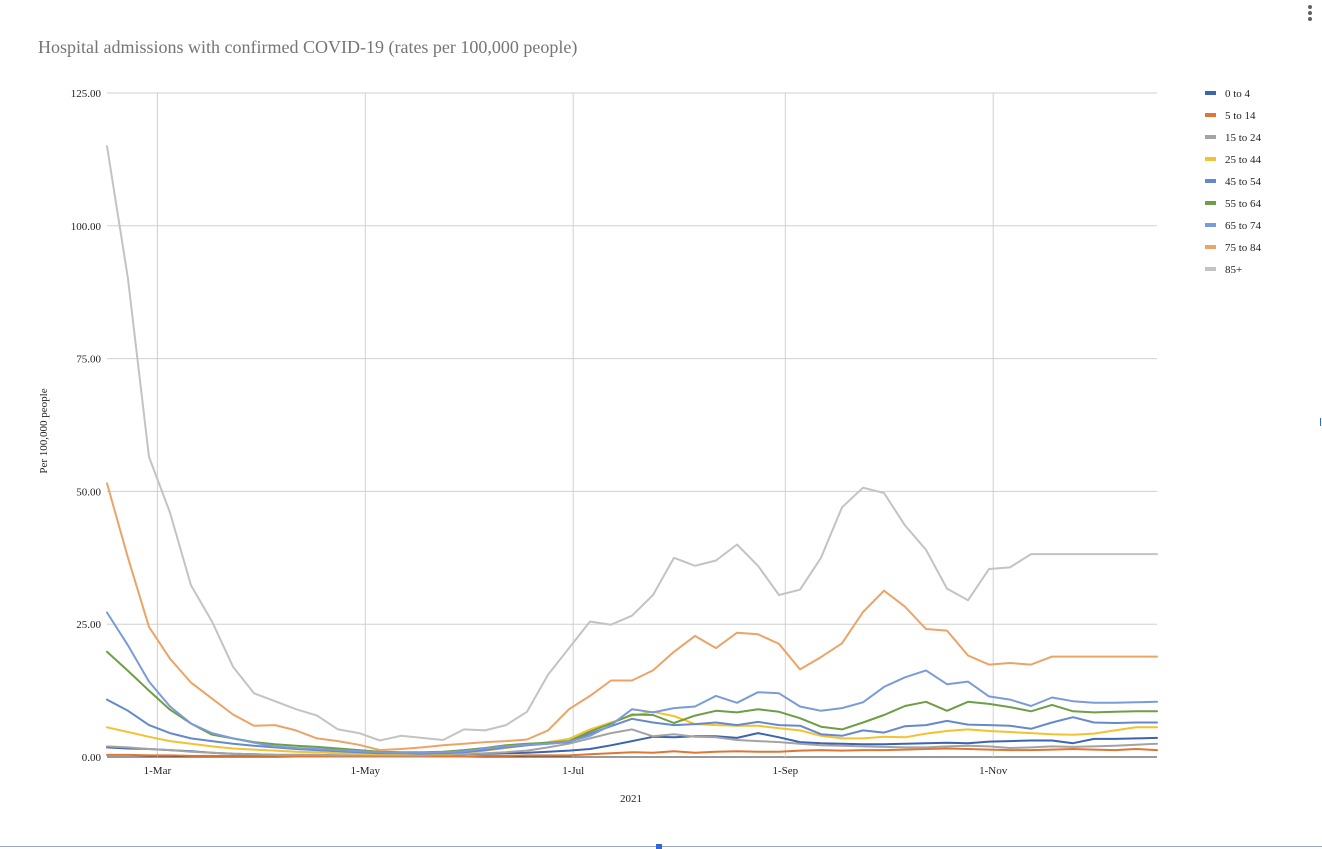 The height and width of the screenshot is (849, 1322). Describe the element at coordinates (1243, 138) in the screenshot. I see `legend-label: 15 to 24` at that location.